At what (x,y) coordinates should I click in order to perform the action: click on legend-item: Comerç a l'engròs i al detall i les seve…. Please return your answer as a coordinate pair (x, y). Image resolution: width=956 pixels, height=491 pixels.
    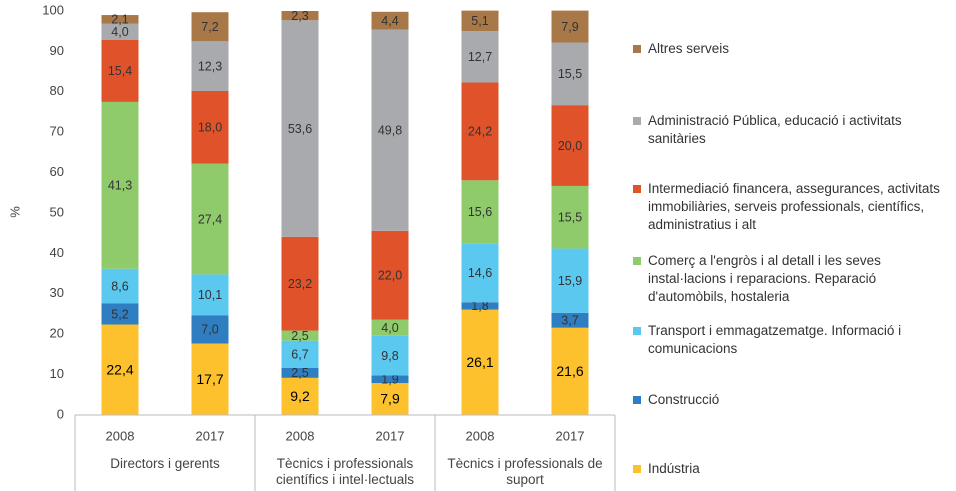
    Looking at the image, I should click on (793, 279).